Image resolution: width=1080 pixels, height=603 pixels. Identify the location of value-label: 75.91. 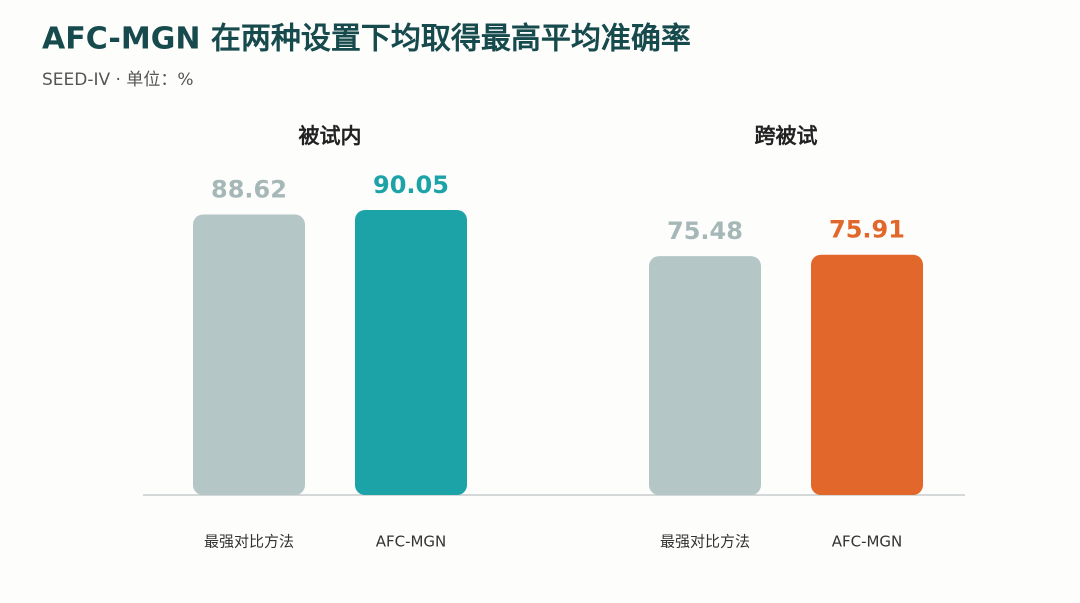
(867, 230).